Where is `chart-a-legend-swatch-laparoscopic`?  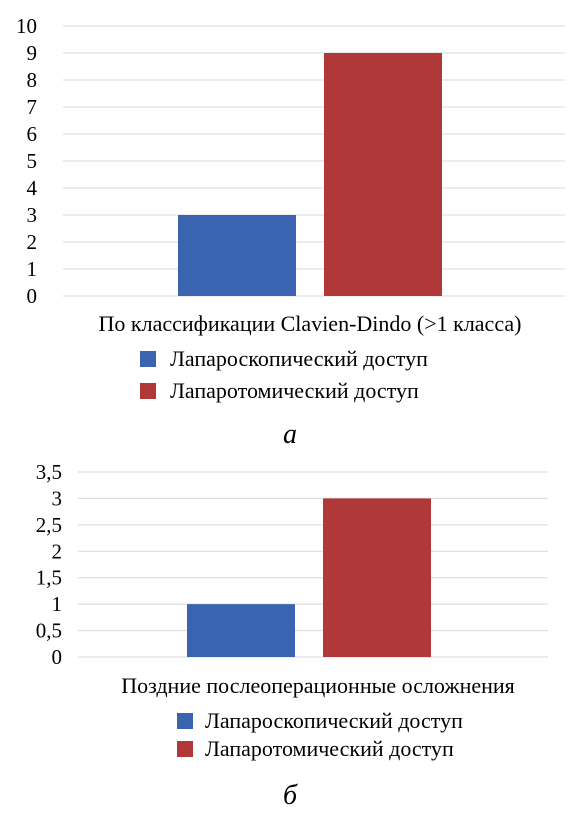 chart-a-legend-swatch-laparoscopic is located at coordinates (148, 359).